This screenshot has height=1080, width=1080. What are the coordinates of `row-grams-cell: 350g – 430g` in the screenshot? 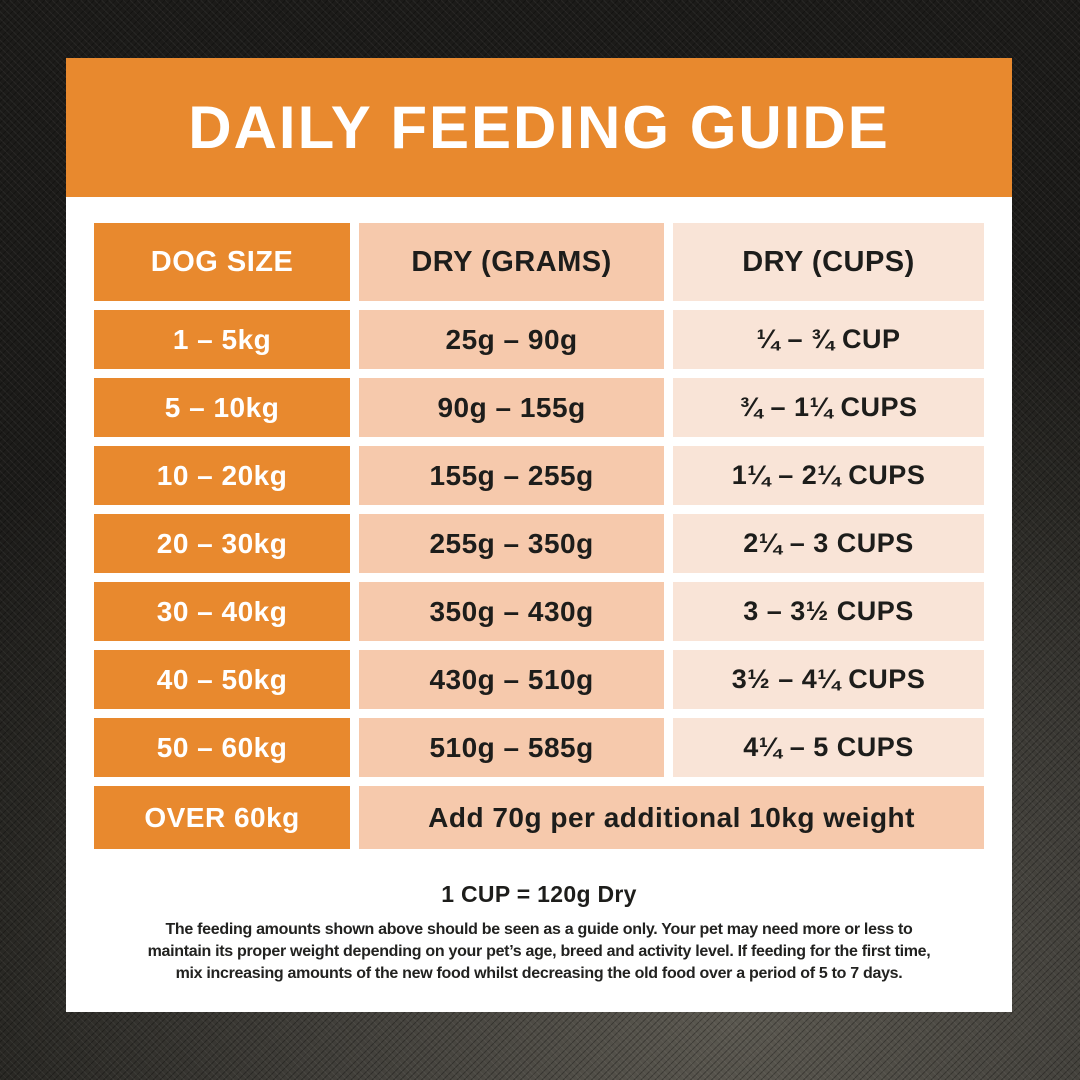 It's located at (512, 611).